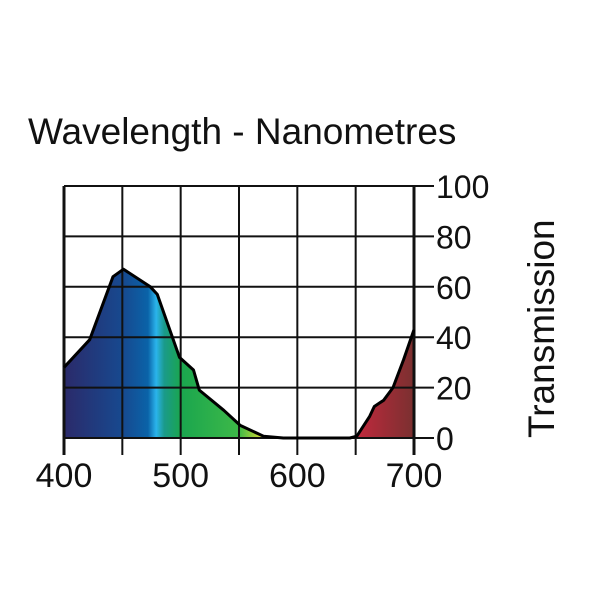 Image resolution: width=600 pixels, height=600 pixels. What do you see at coordinates (445, 439) in the screenshot?
I see `y-tick-label: 0` at bounding box center [445, 439].